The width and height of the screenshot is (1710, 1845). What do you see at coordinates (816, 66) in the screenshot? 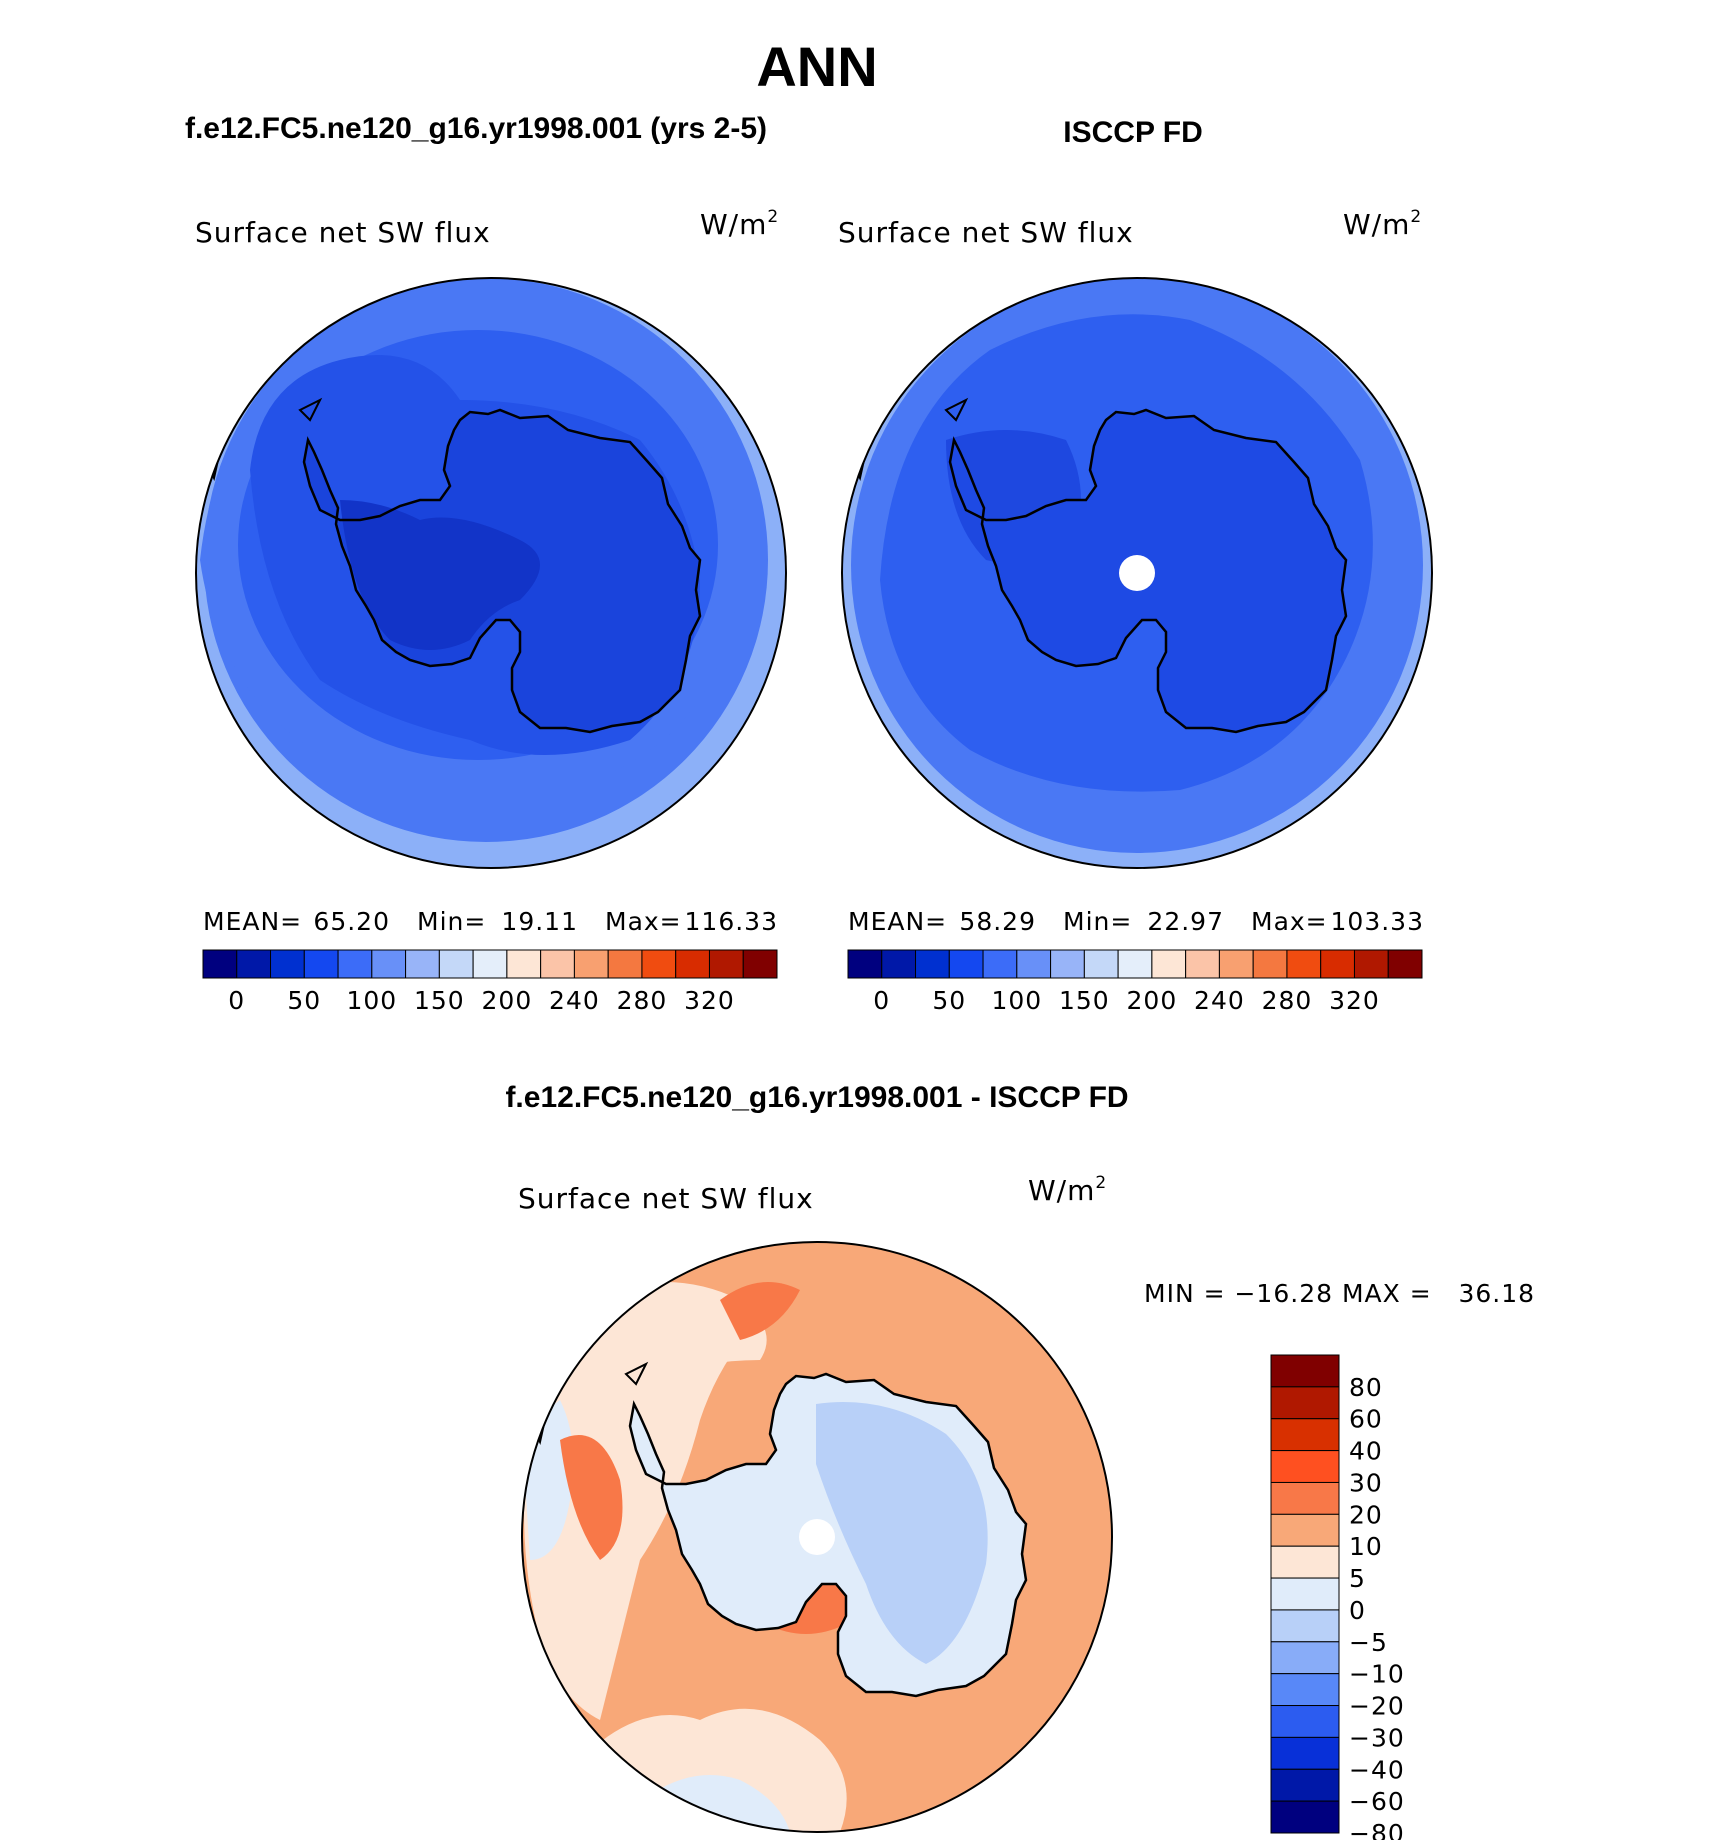
I see `figure-title: ANN` at bounding box center [816, 66].